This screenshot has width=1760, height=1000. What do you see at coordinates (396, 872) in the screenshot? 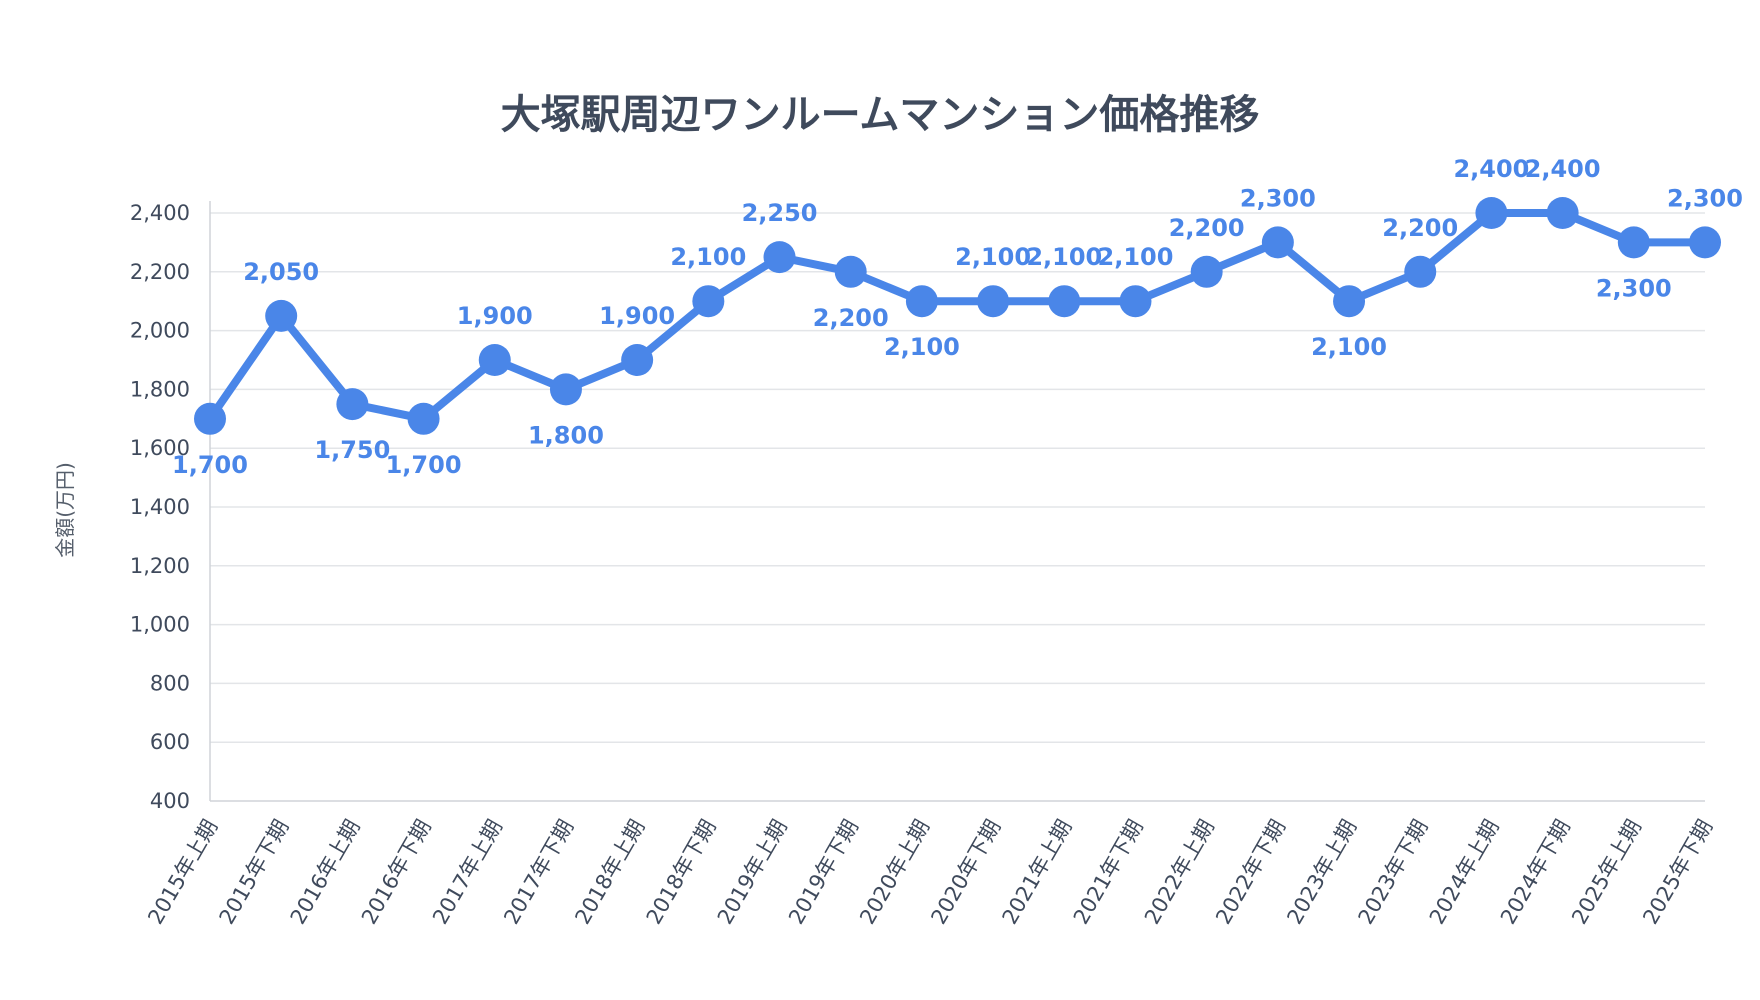
I see `x-tick-label: 2016年下期` at bounding box center [396, 872].